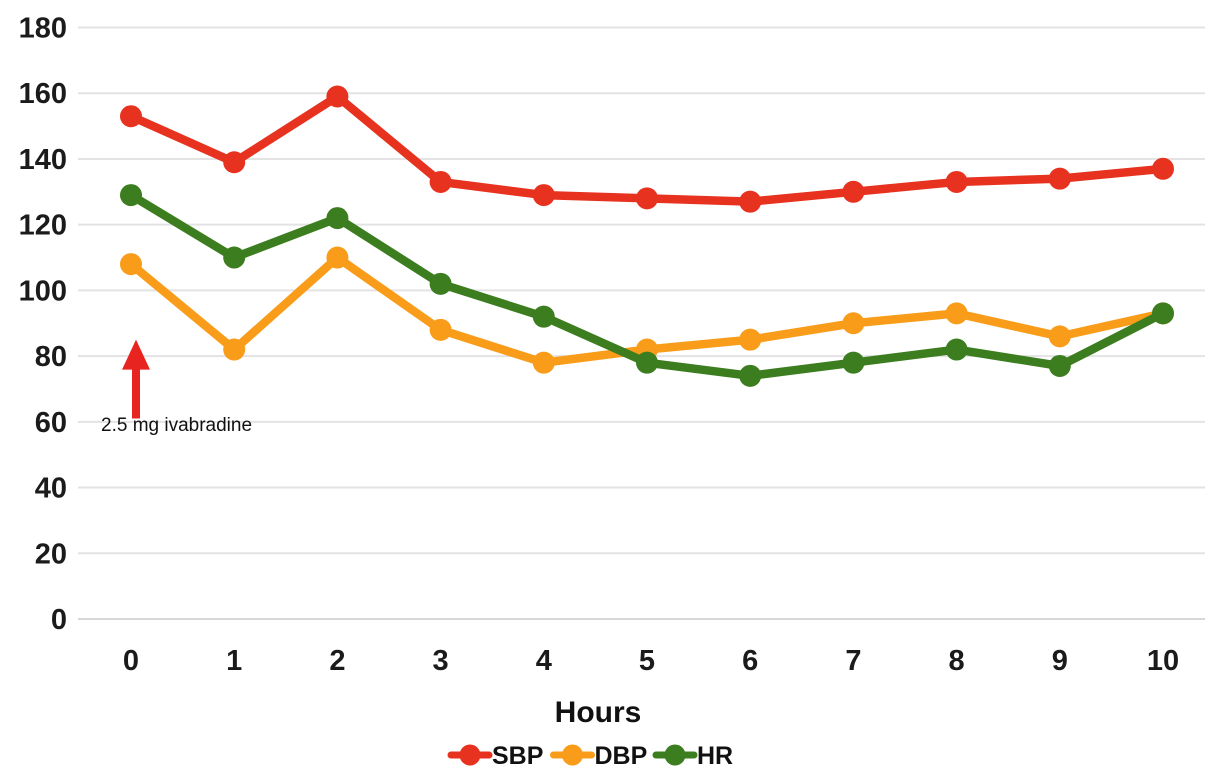  Describe the element at coordinates (853, 191) in the screenshot. I see `data-point-SBP-h7` at that location.